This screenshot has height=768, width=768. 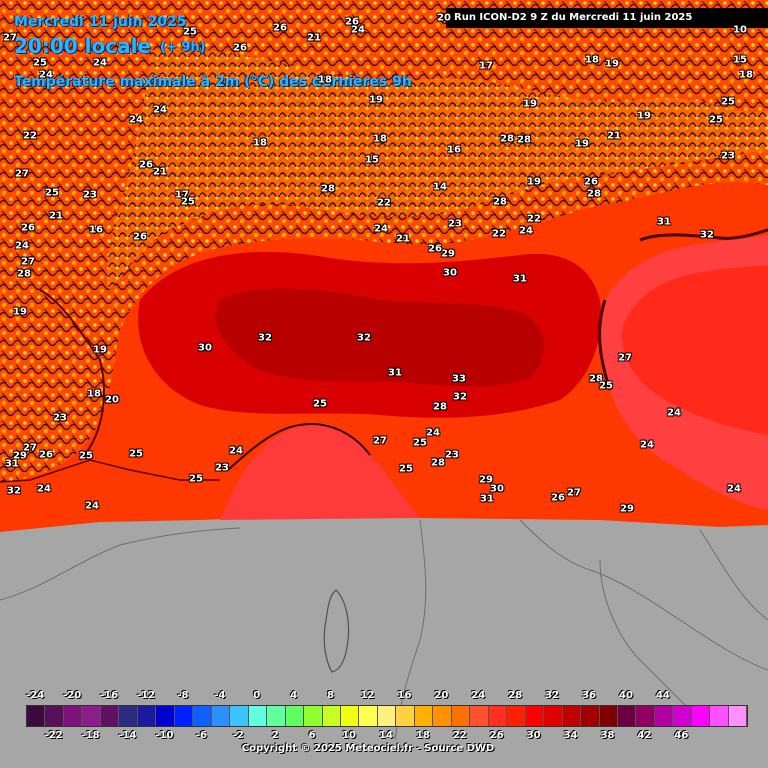 I want to click on legend-tick-top: -24, so click(x=35, y=695).